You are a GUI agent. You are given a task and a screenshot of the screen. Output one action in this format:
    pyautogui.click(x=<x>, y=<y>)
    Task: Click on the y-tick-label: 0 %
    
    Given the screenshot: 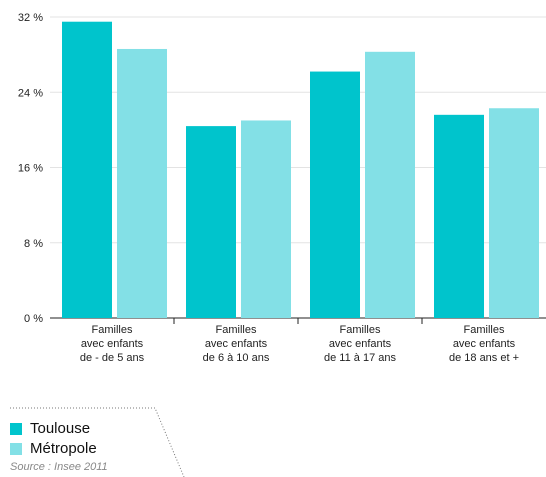 What is the action you would take?
    pyautogui.click(x=33, y=319)
    